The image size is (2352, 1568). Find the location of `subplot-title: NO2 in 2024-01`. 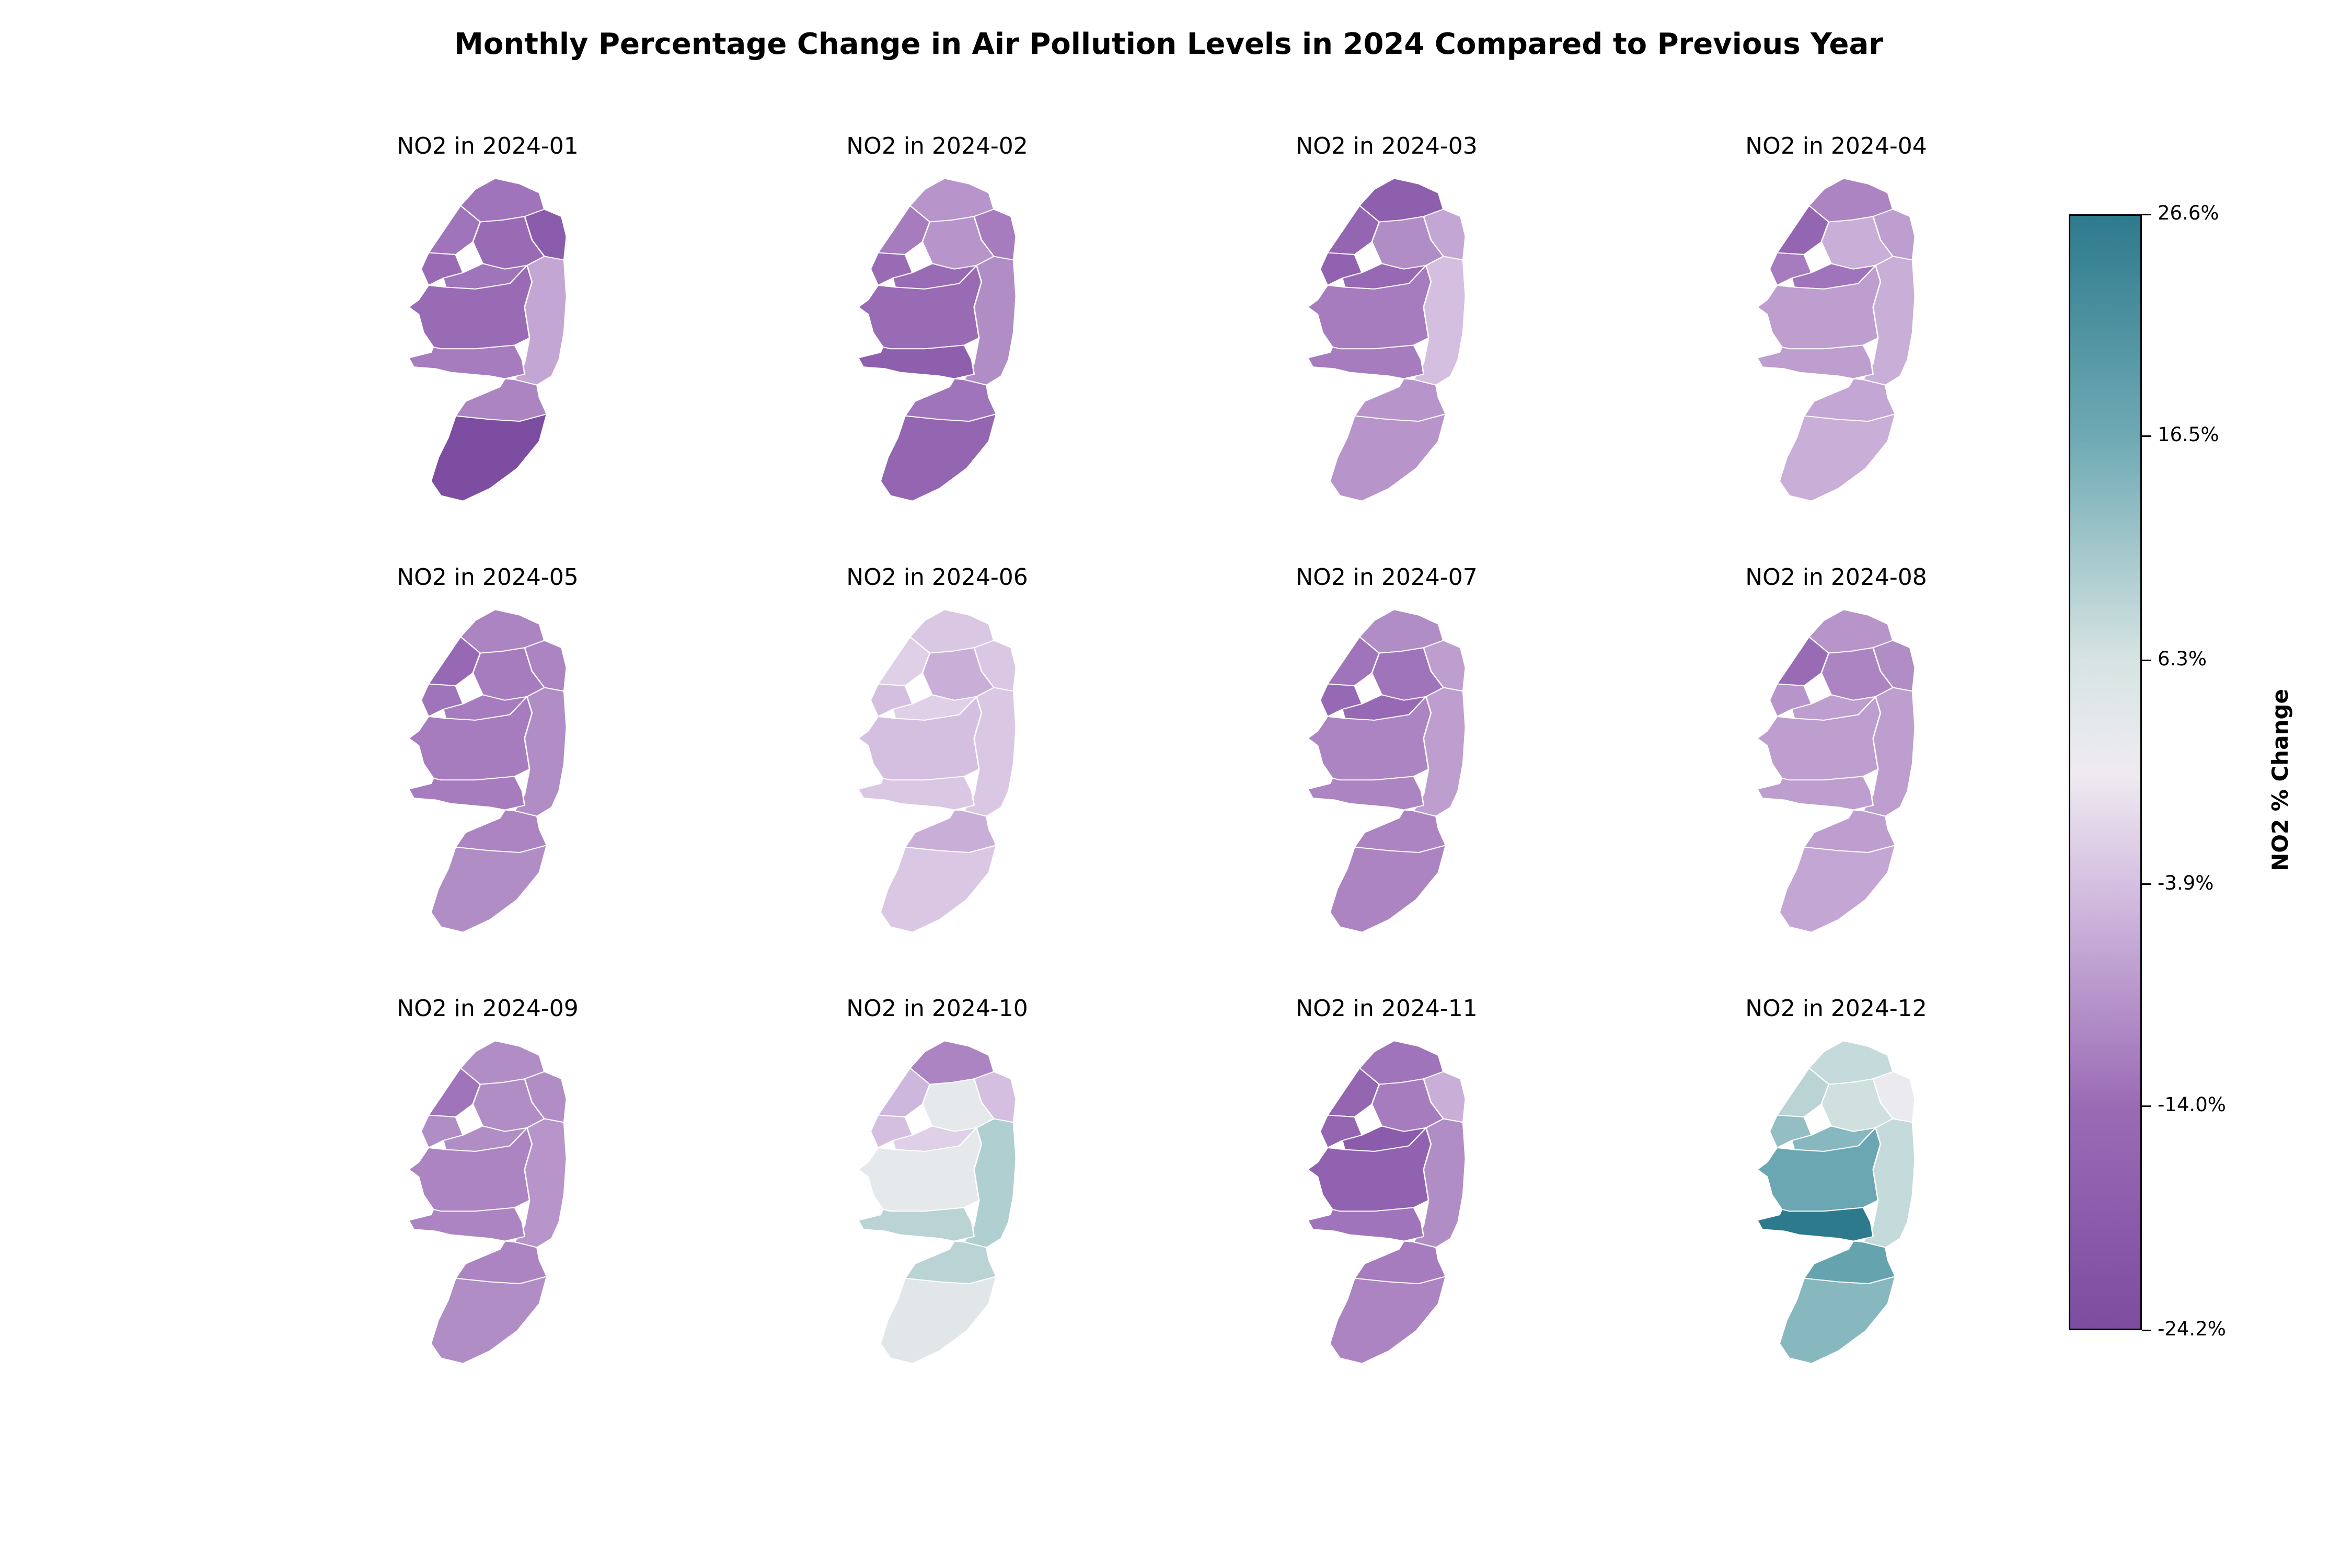

subplot-title: NO2 in 2024-01 is located at coordinates (488, 146).